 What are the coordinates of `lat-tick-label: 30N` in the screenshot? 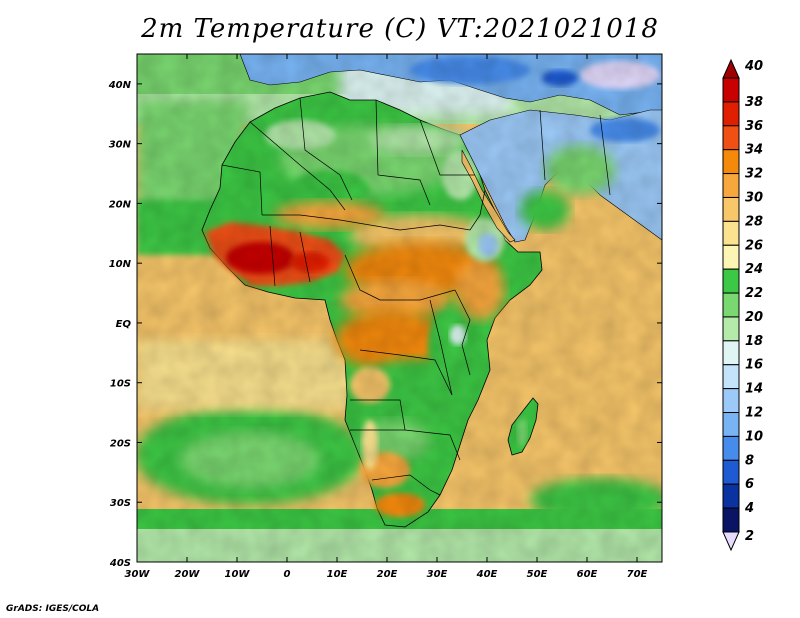 It's located at (120, 145).